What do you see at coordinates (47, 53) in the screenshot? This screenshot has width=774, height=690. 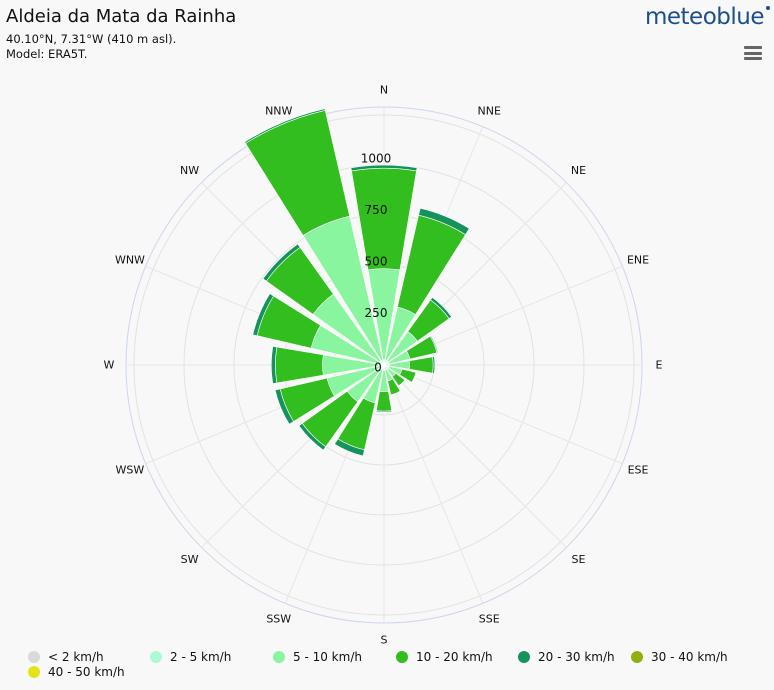 I see `model-text: Model: ERA5T.` at bounding box center [47, 53].